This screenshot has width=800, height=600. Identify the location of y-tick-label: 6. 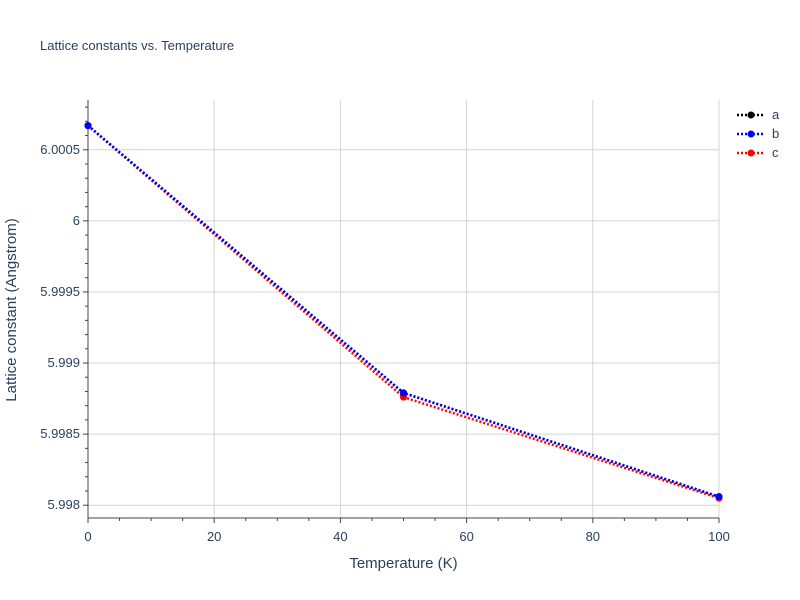
(76, 220).